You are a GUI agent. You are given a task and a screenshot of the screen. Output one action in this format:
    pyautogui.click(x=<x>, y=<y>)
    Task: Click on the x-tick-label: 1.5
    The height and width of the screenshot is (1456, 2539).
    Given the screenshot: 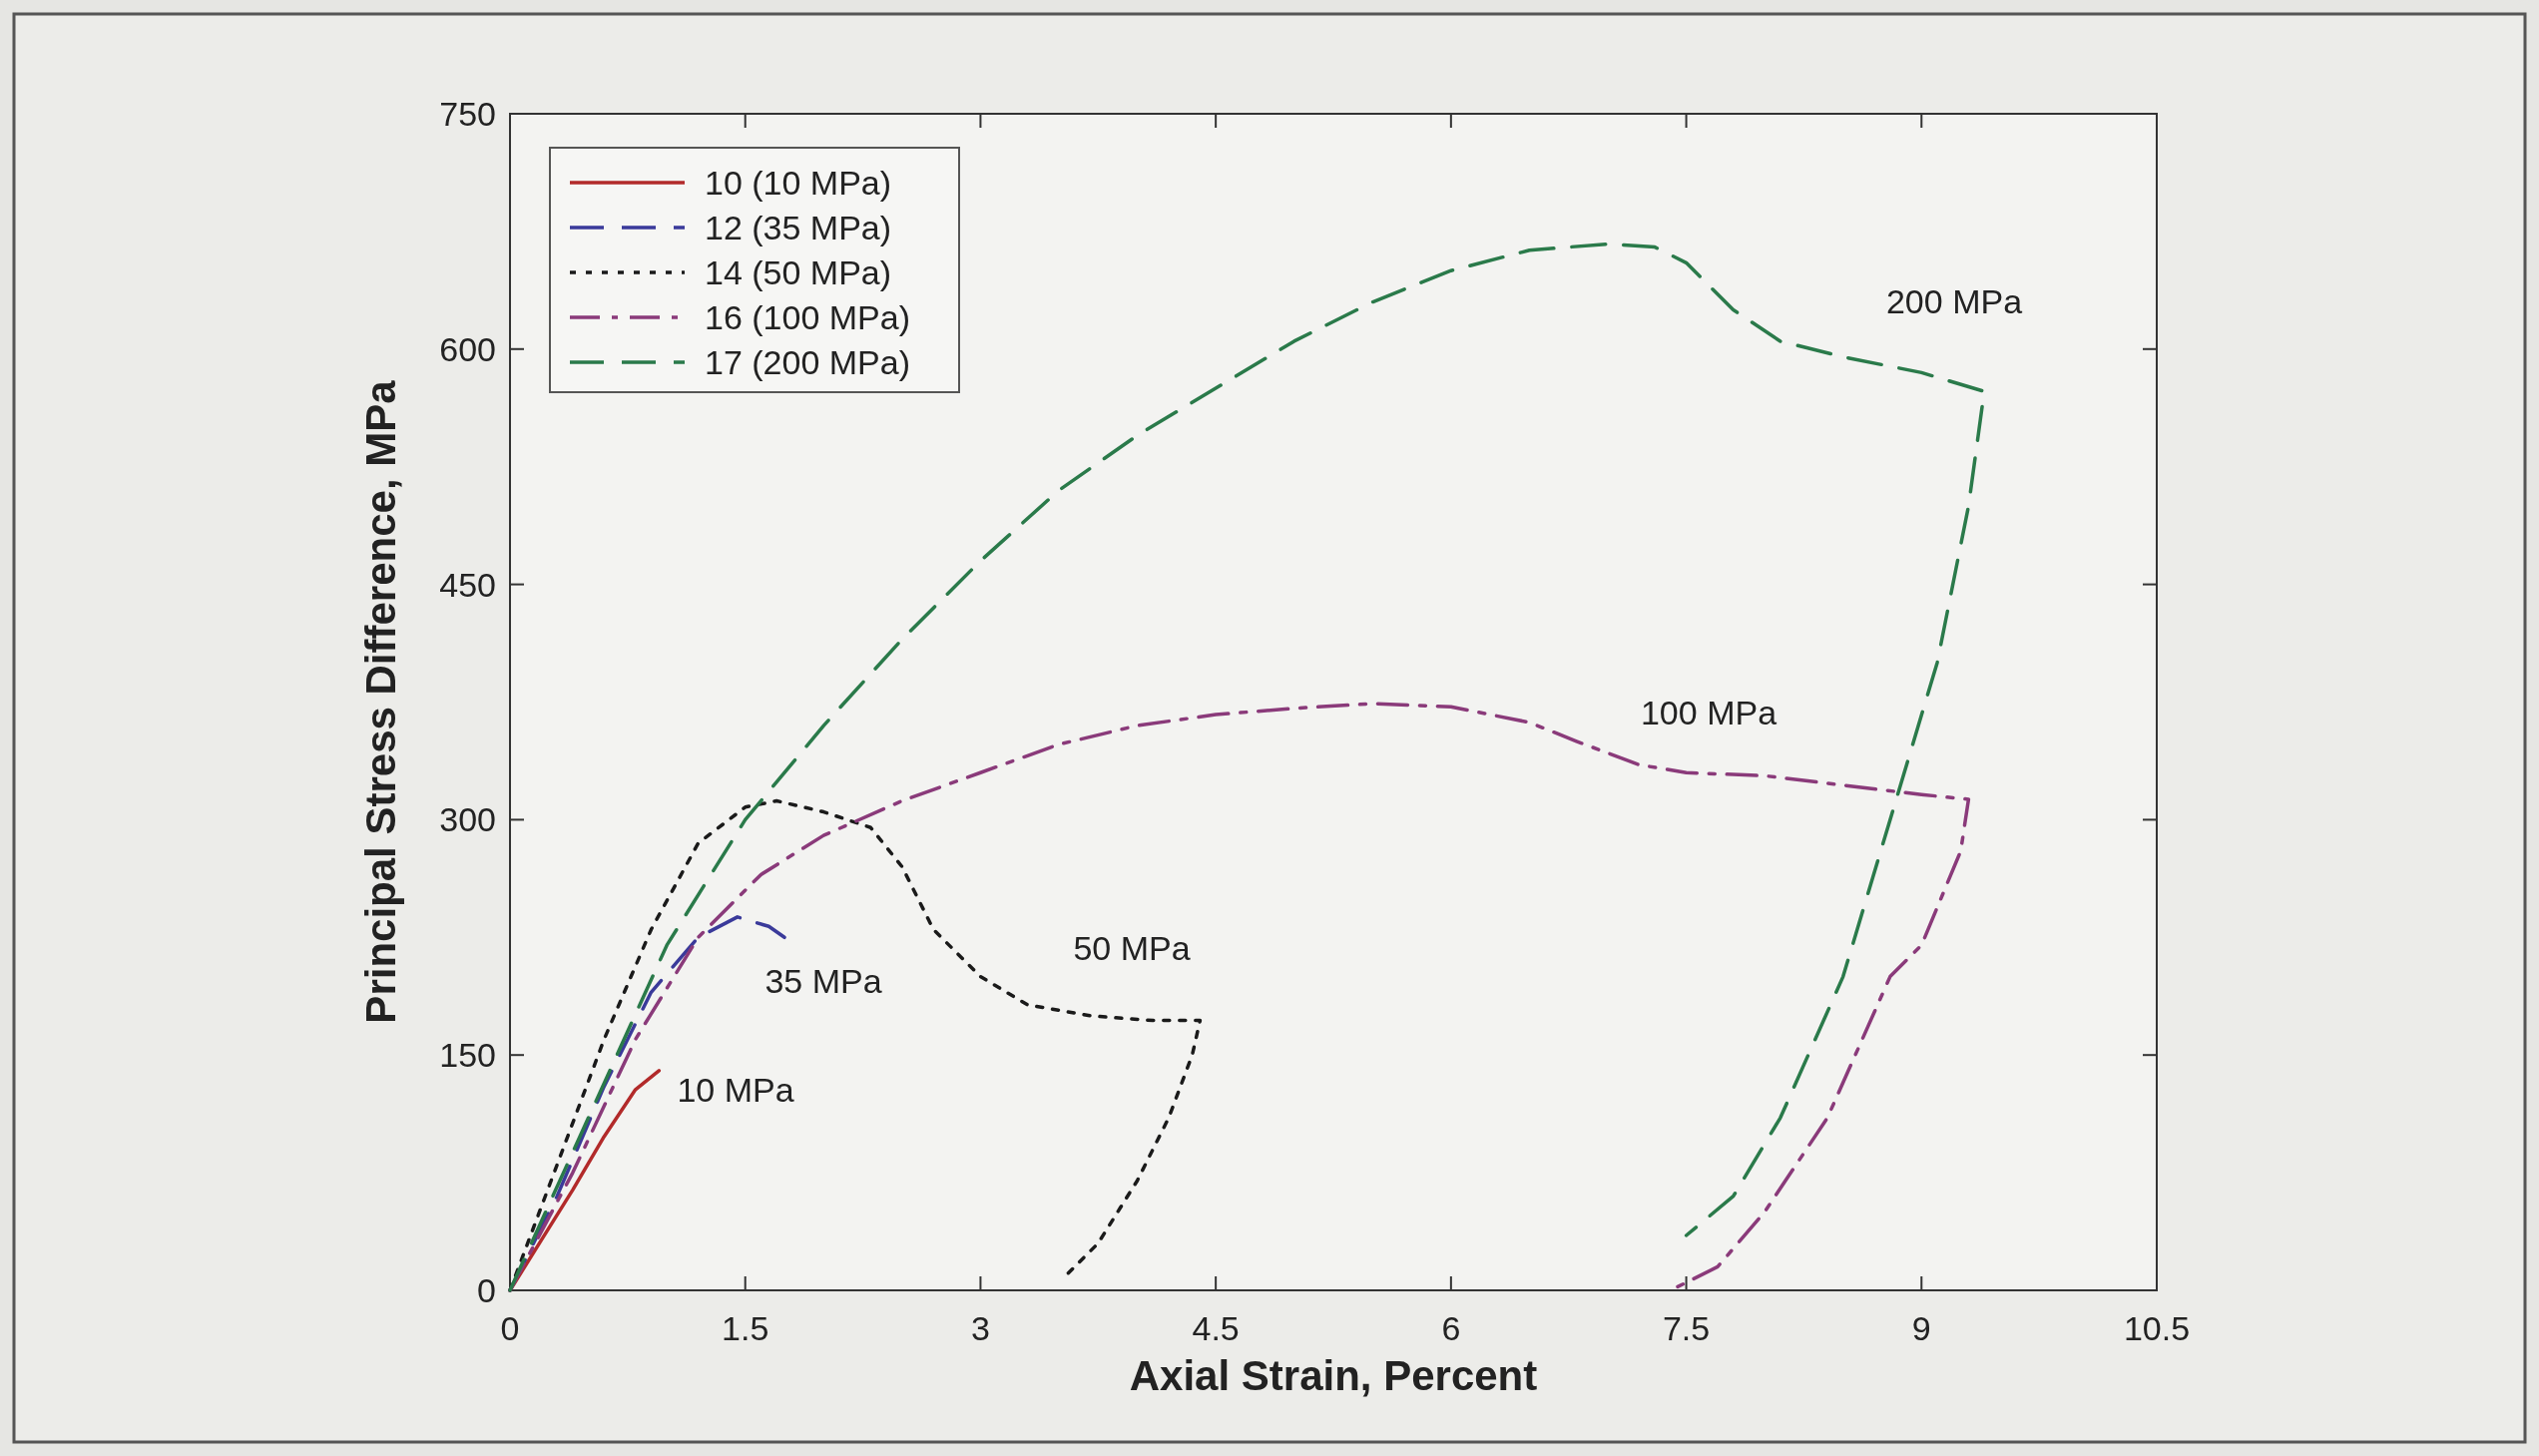 What is the action you would take?
    pyautogui.click(x=745, y=1328)
    